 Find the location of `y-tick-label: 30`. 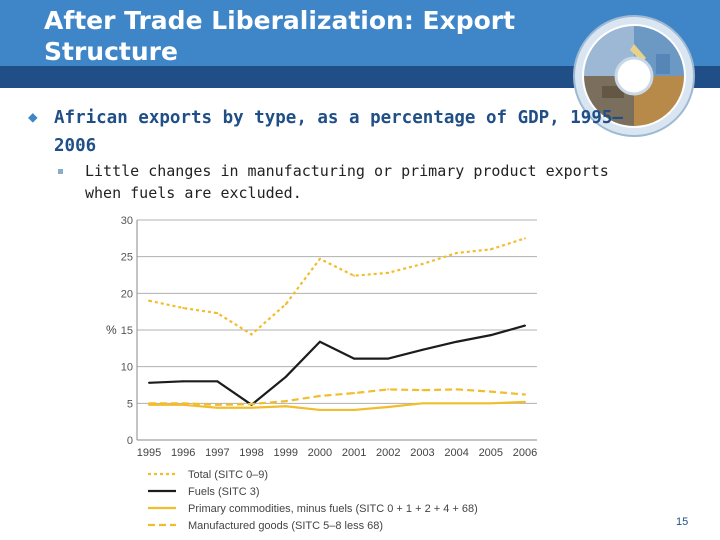

y-tick-label: 30 is located at coordinates (127, 221).